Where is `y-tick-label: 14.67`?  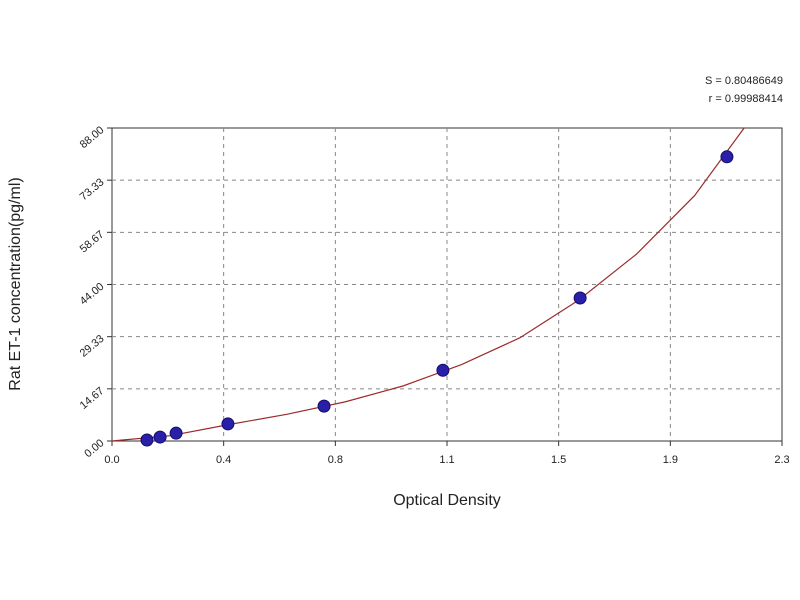 y-tick-label: 14.67 is located at coordinates (92, 398).